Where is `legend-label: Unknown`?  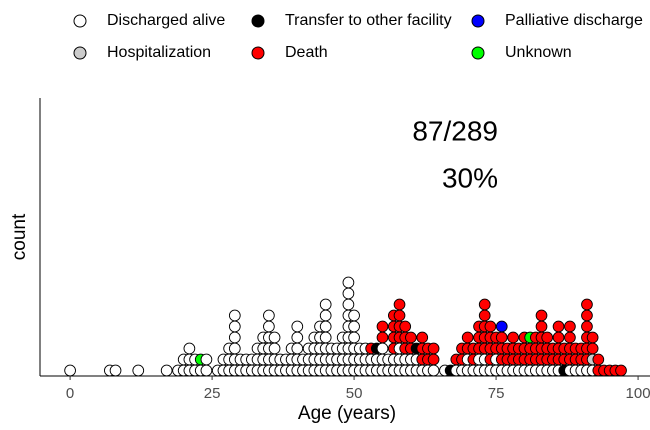
legend-label: Unknown is located at coordinates (538, 52).